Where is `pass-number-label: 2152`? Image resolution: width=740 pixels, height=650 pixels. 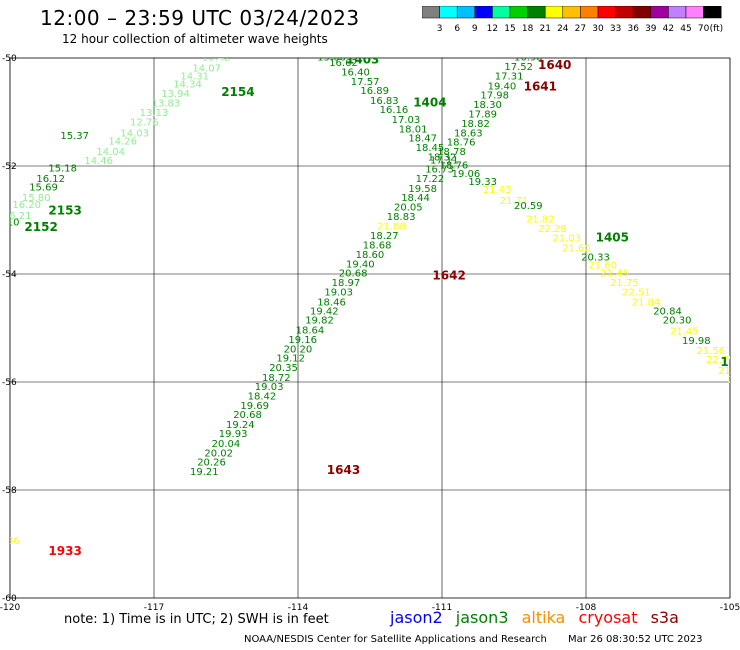
pass-number-label: 2152 is located at coordinates (40, 227).